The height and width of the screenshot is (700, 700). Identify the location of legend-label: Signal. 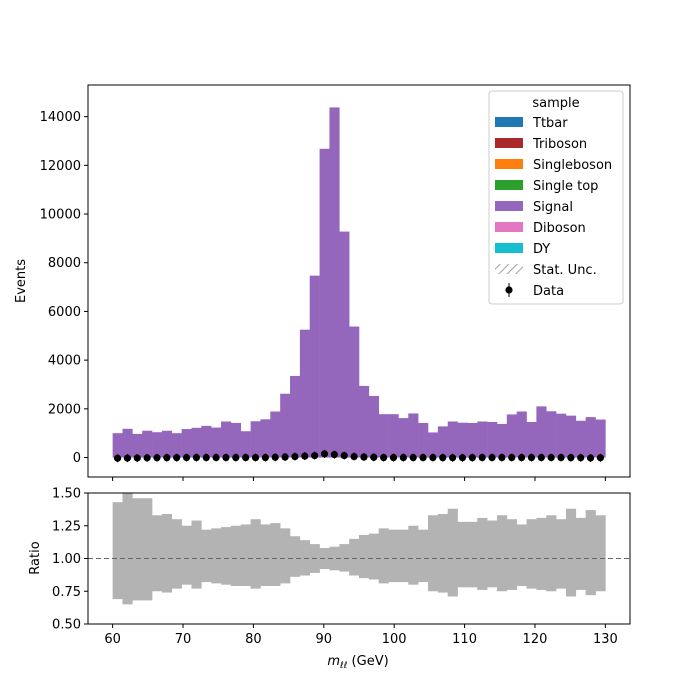
(553, 207).